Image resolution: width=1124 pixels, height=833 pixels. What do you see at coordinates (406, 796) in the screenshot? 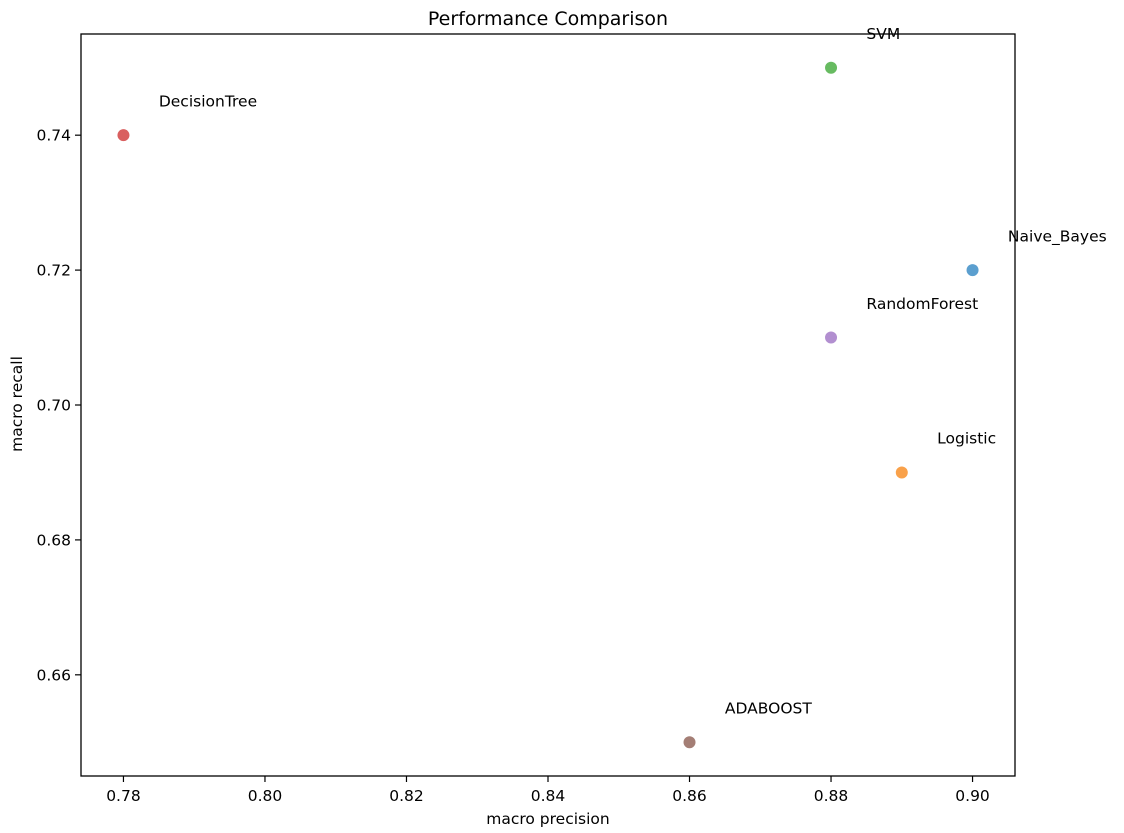
I see `x-tick-label: 0.82` at bounding box center [406, 796].